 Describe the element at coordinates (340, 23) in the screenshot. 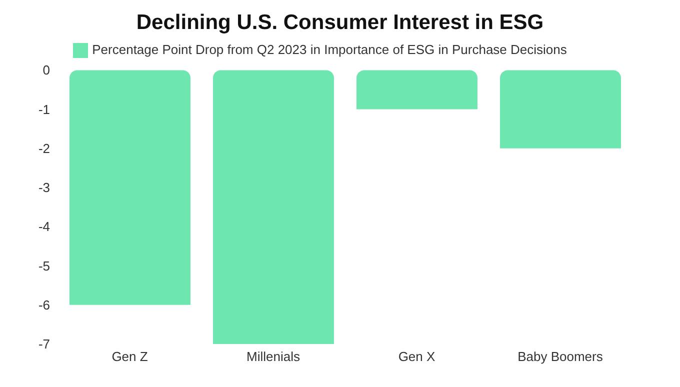

I see `chart-title: Declining U.S. Consumer Interest in ESG` at that location.